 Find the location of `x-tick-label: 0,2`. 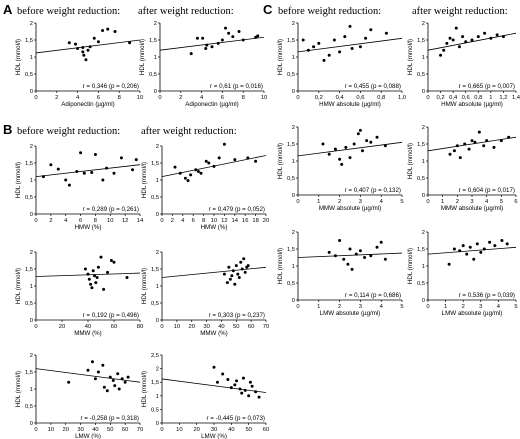

x-tick-label: 0,2 is located at coordinates (441, 98).